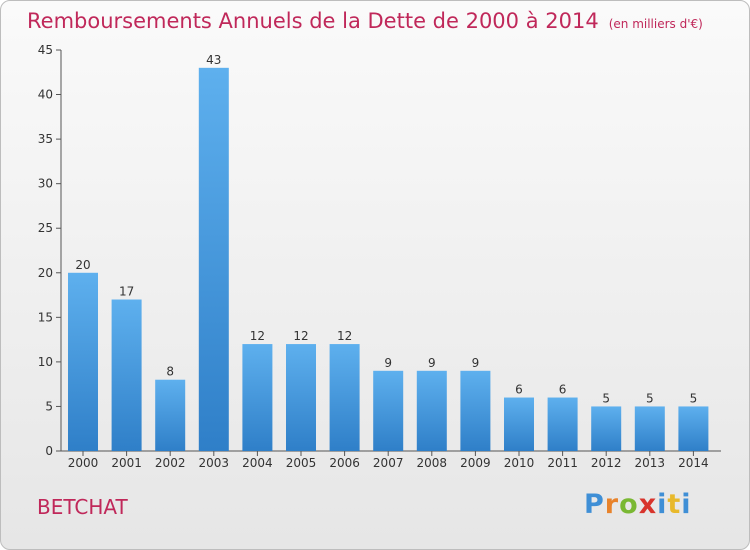  What do you see at coordinates (45, 139) in the screenshot?
I see `y-tick-label: 35` at bounding box center [45, 139].